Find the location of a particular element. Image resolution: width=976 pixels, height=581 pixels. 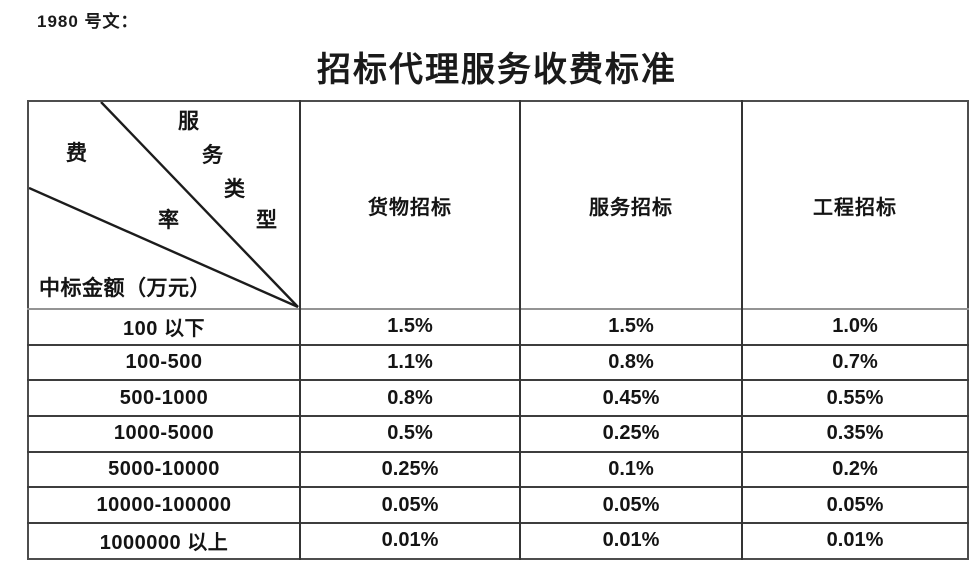

table-row: 10000-100000 0.05% 0.05% 0.05% is located at coordinates (498, 505).